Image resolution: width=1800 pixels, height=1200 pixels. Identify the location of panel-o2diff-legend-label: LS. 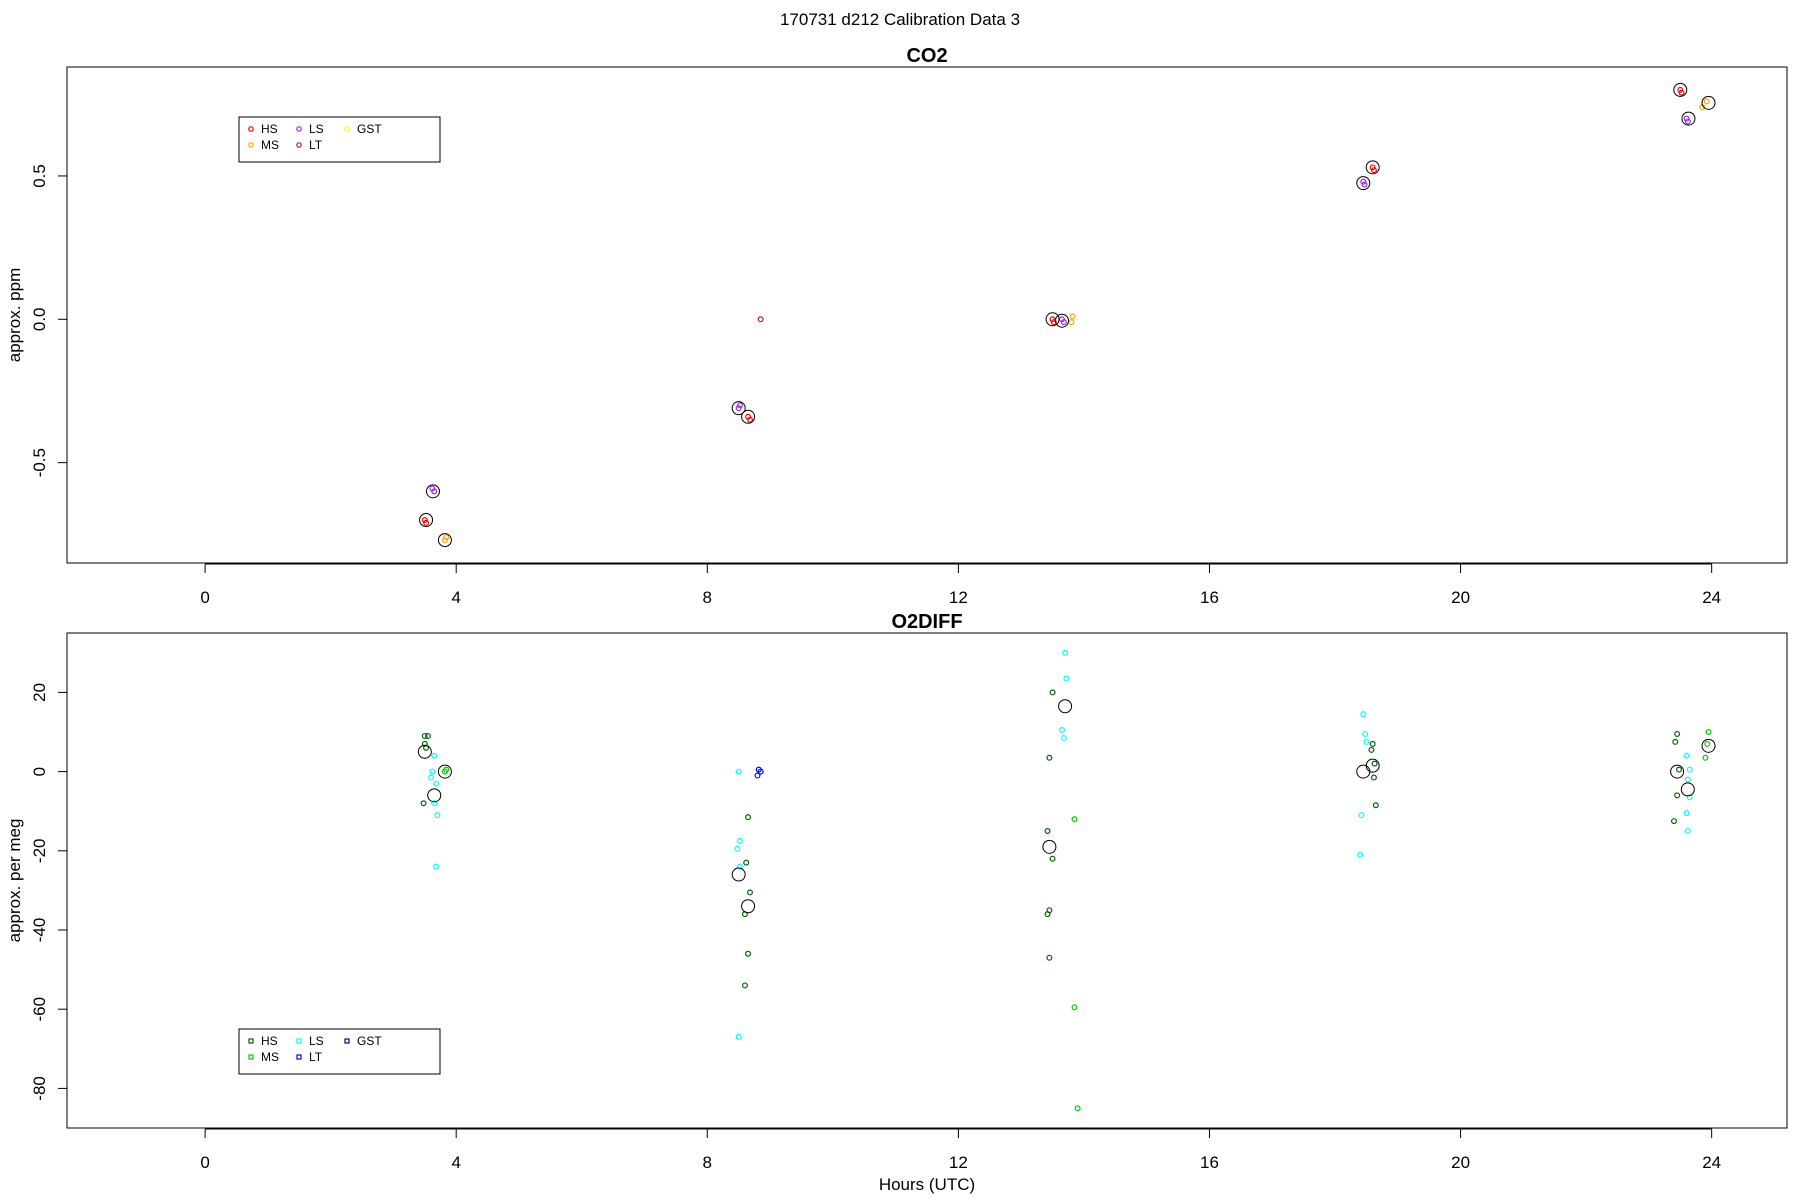
(316, 1041).